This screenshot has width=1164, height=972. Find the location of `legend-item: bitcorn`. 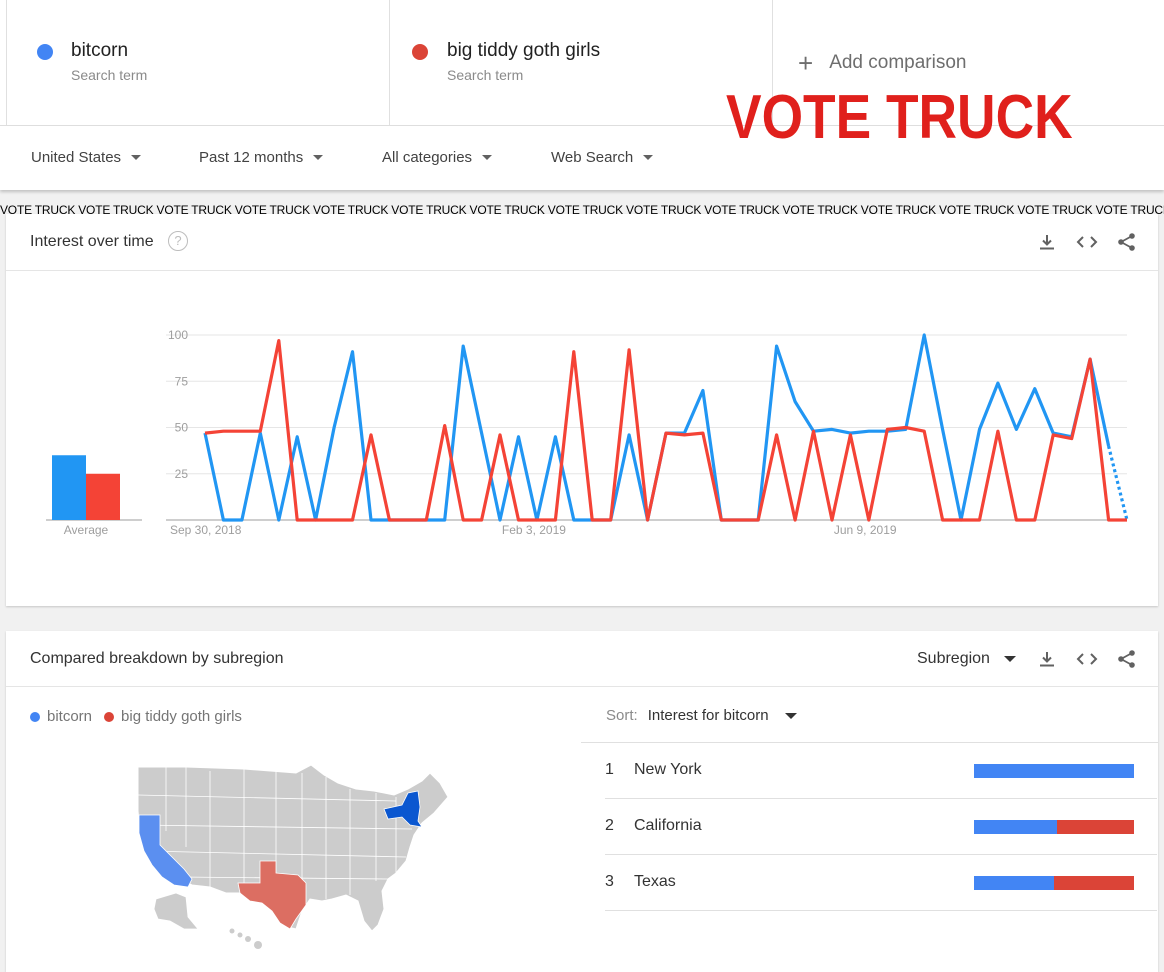

legend-item: bitcorn is located at coordinates (61, 716).